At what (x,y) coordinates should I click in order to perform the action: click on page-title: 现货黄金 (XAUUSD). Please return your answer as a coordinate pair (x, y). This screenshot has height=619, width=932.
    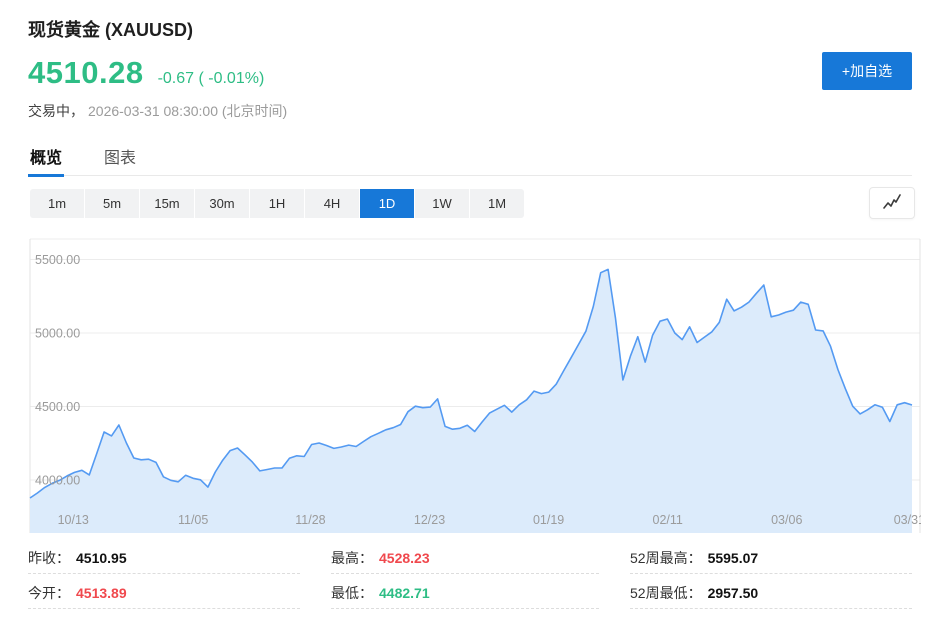
    Looking at the image, I should click on (110, 30).